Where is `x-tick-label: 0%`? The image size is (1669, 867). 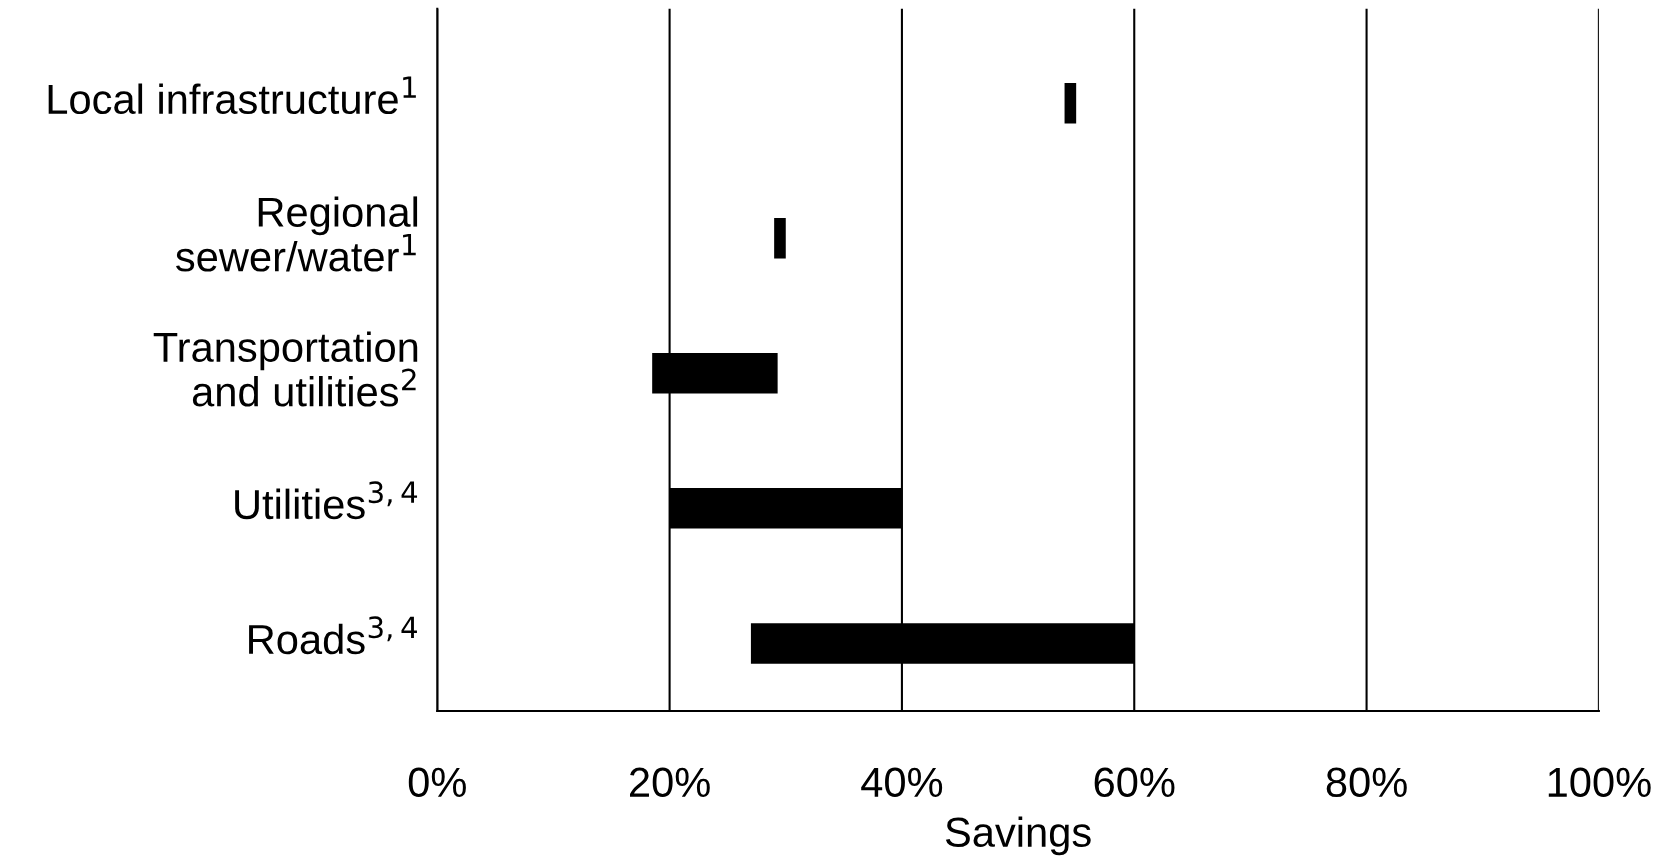
x-tick-label: 0% is located at coordinates (437, 782).